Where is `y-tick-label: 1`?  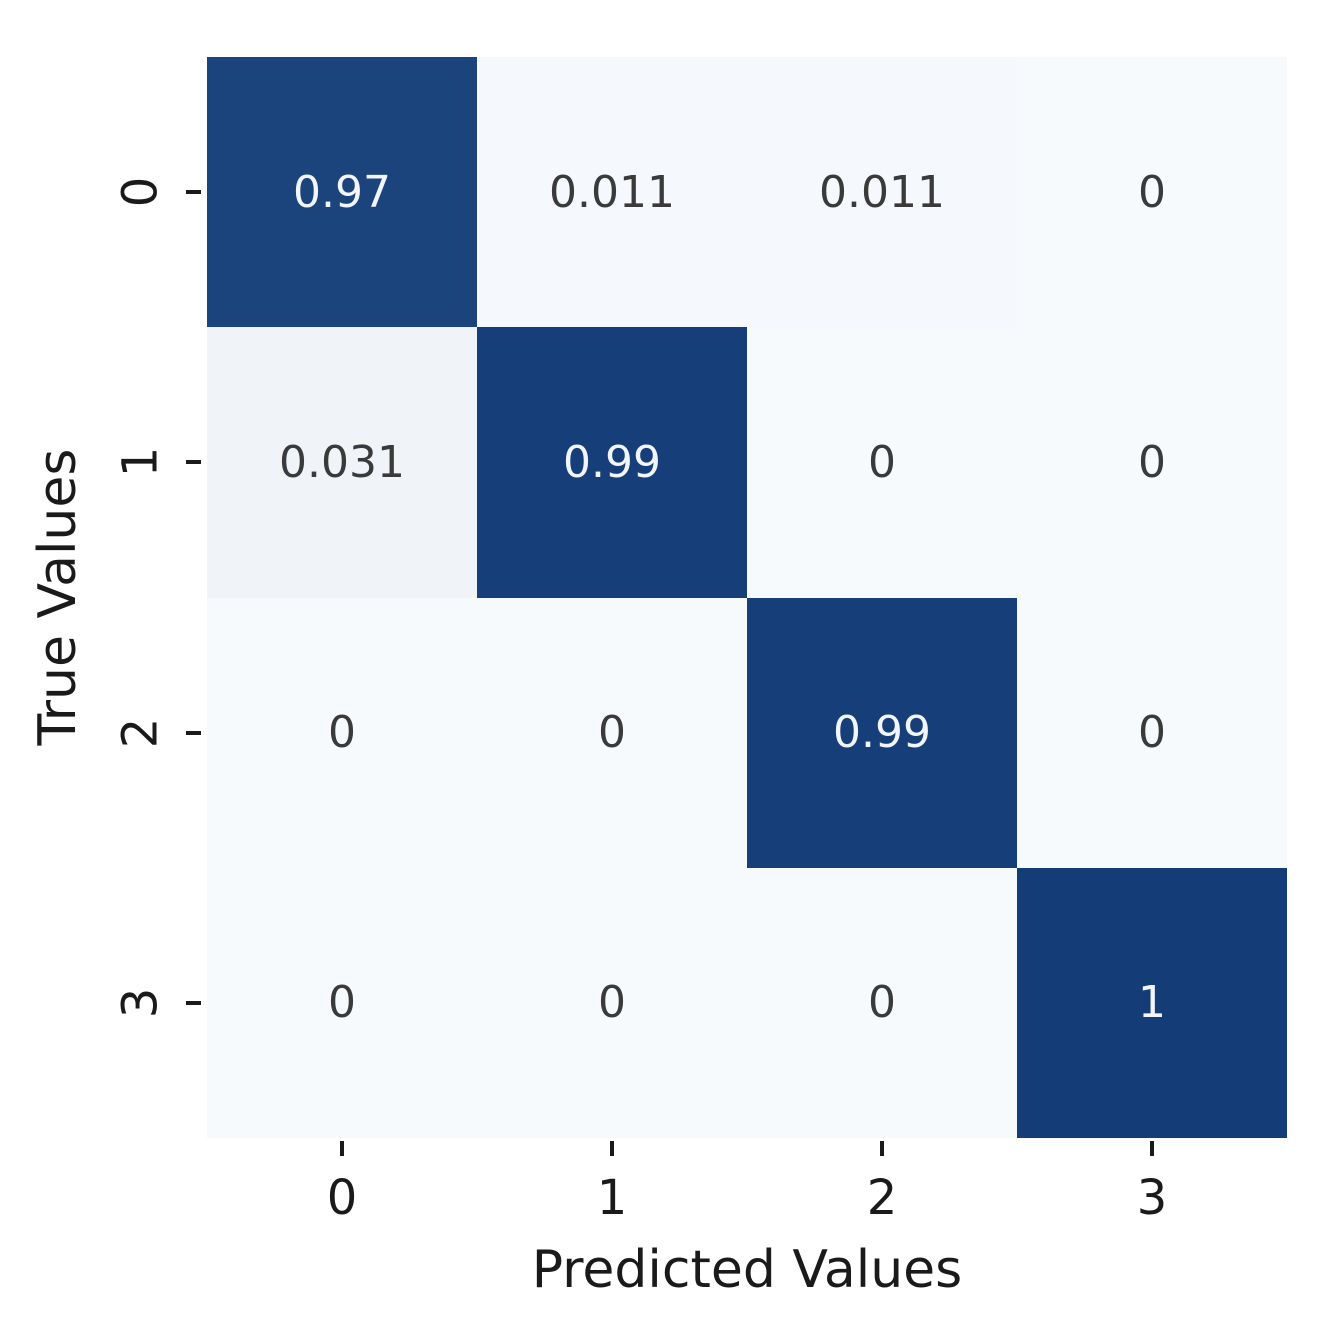
y-tick-label: 1 is located at coordinates (139, 462).